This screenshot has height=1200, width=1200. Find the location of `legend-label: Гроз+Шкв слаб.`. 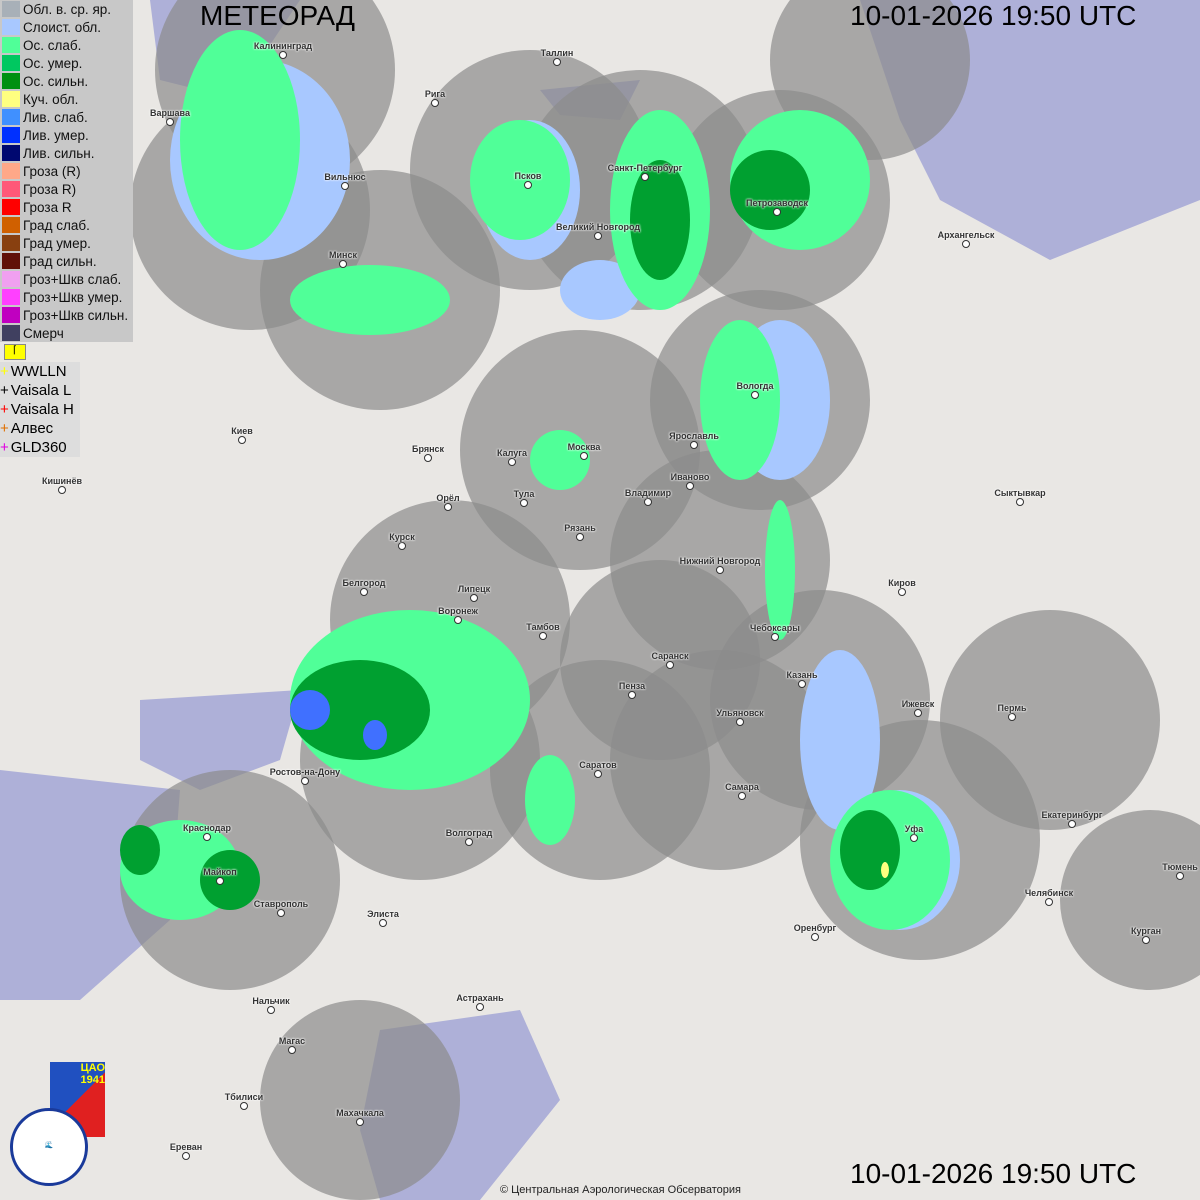

legend-label: Гроз+Шкв слаб. is located at coordinates (72, 279).